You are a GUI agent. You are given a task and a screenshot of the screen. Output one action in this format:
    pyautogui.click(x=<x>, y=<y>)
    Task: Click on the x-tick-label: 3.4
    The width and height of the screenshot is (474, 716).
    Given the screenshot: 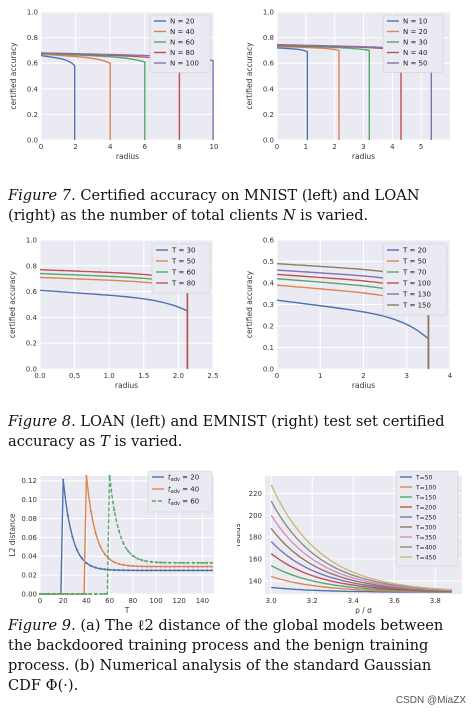 What is the action you would take?
    pyautogui.click(x=354, y=601)
    